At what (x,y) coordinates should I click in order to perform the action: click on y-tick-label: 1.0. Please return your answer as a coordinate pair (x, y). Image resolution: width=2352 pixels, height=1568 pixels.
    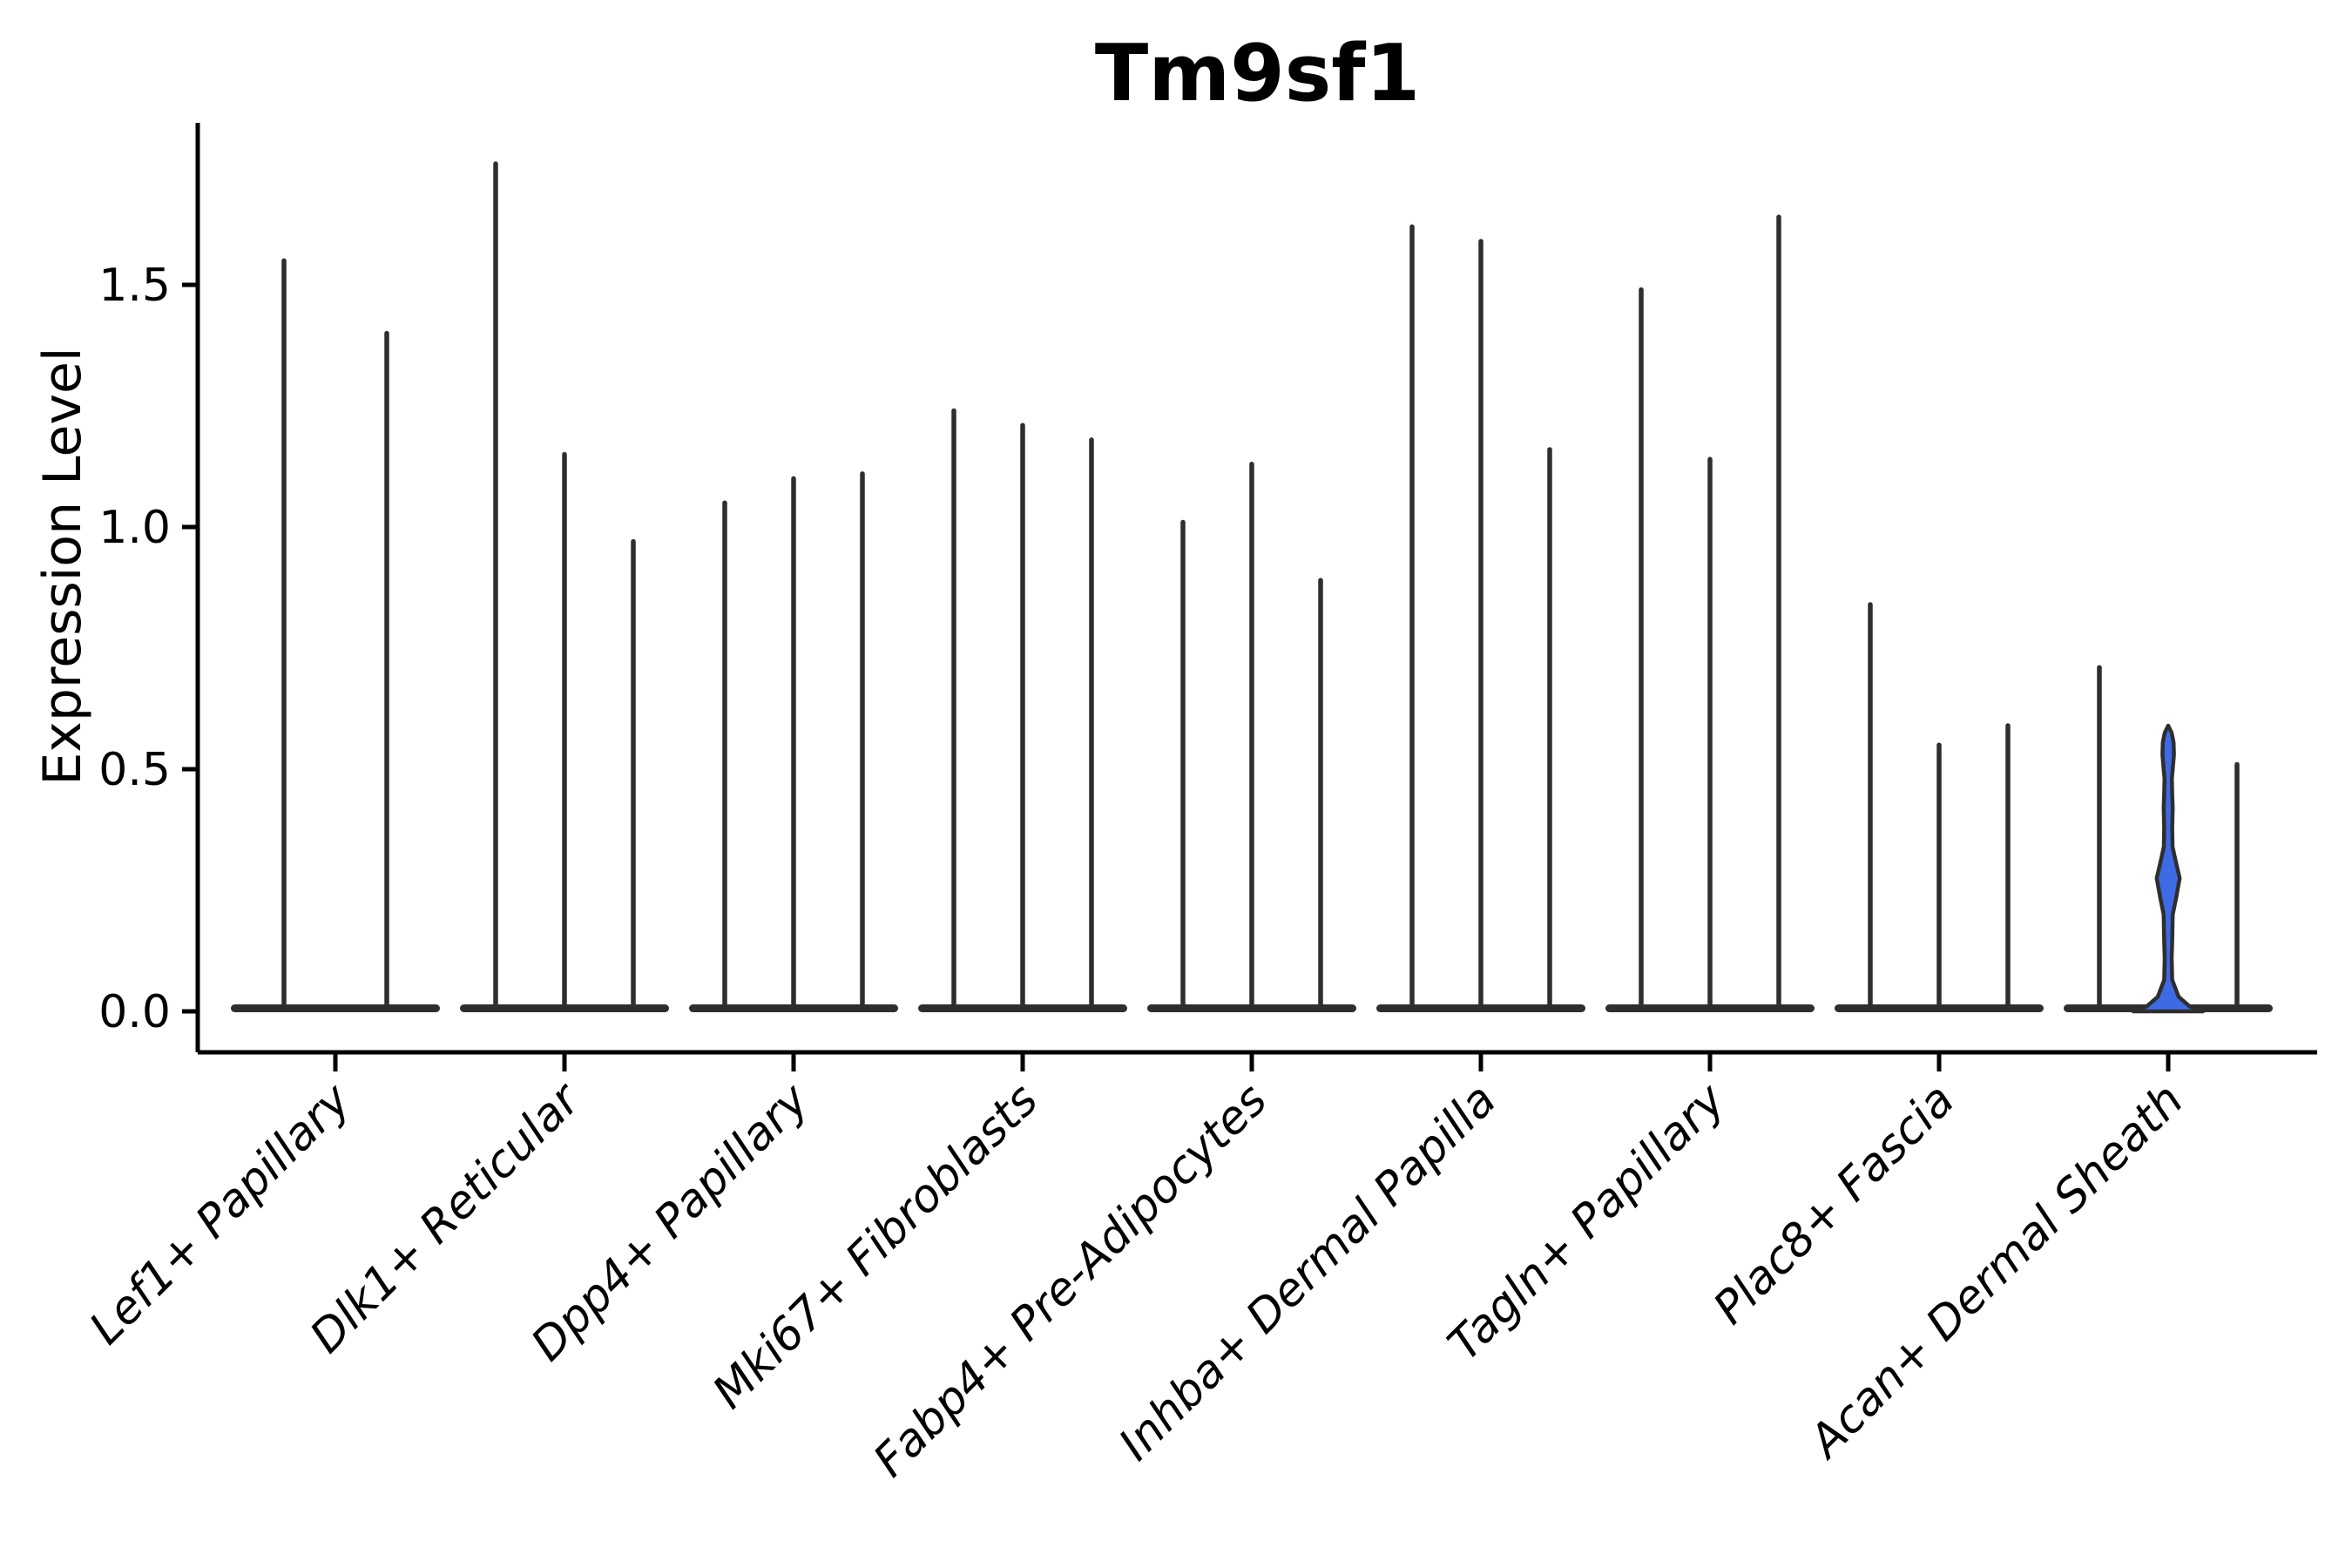
    Looking at the image, I should click on (134, 528).